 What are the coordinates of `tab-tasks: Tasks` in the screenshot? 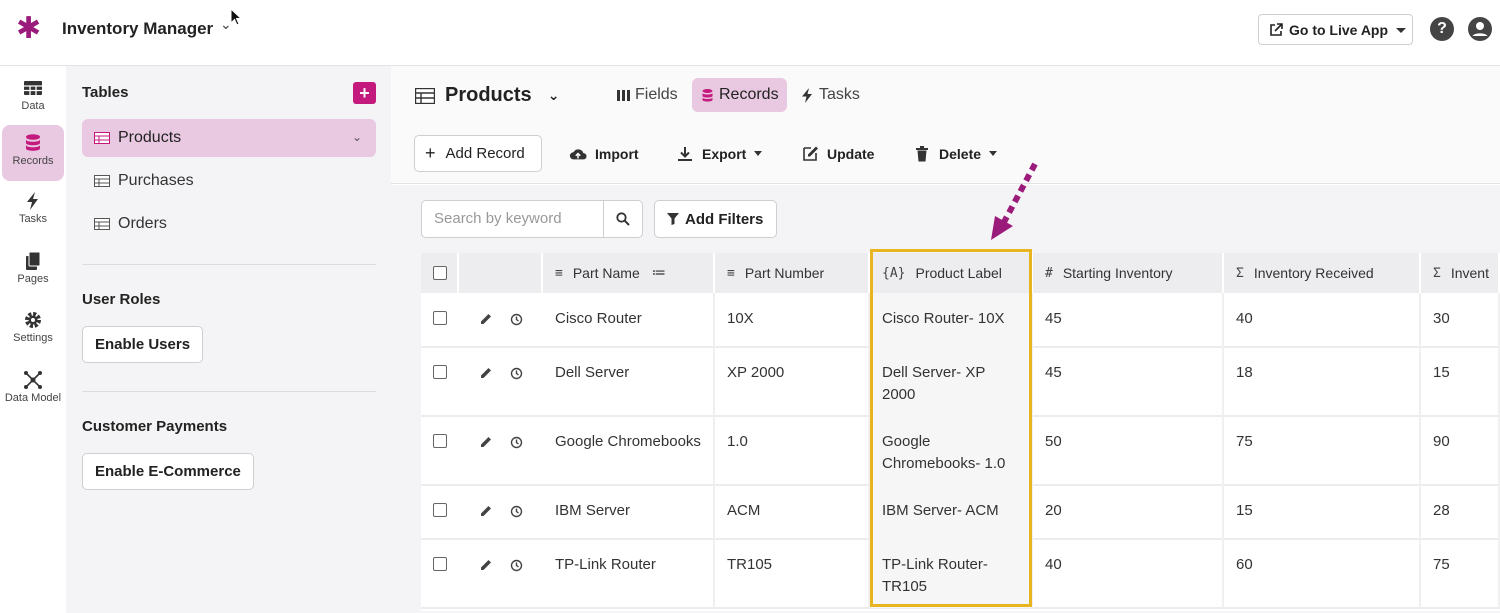 It's located at (830, 95).